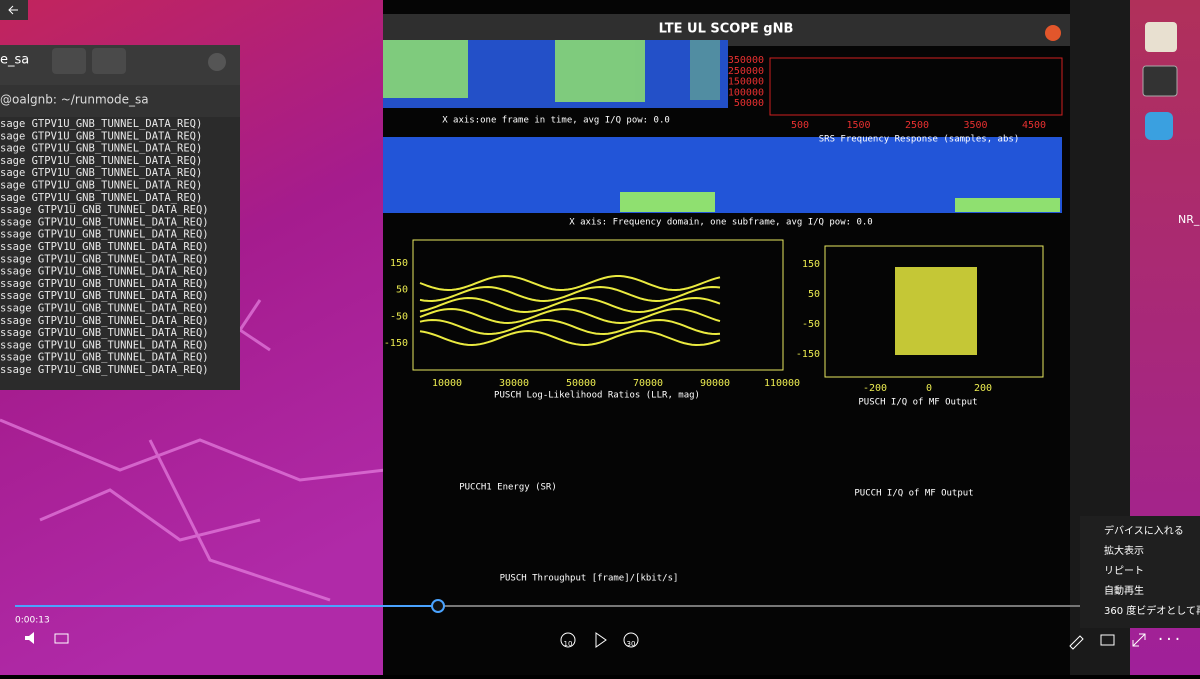 This screenshot has height=679, width=1200. I want to click on x-tick-label: 1500, so click(858, 125).